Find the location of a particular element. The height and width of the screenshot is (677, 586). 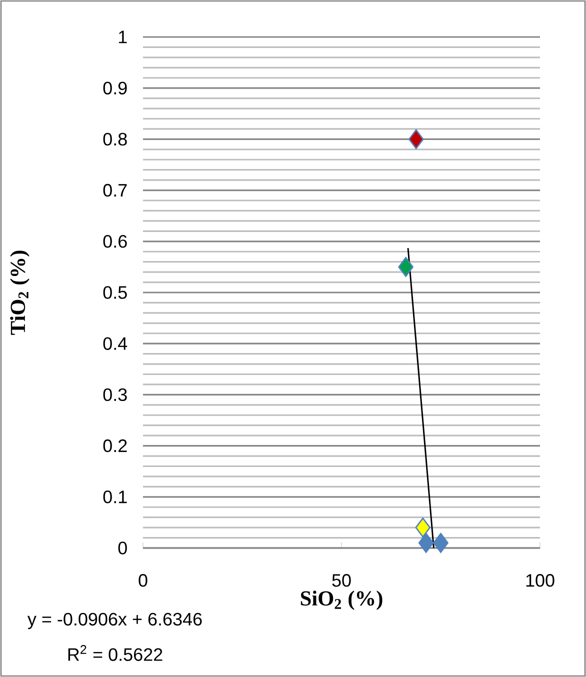

y-tick-label: 0.5 is located at coordinates (115, 292).